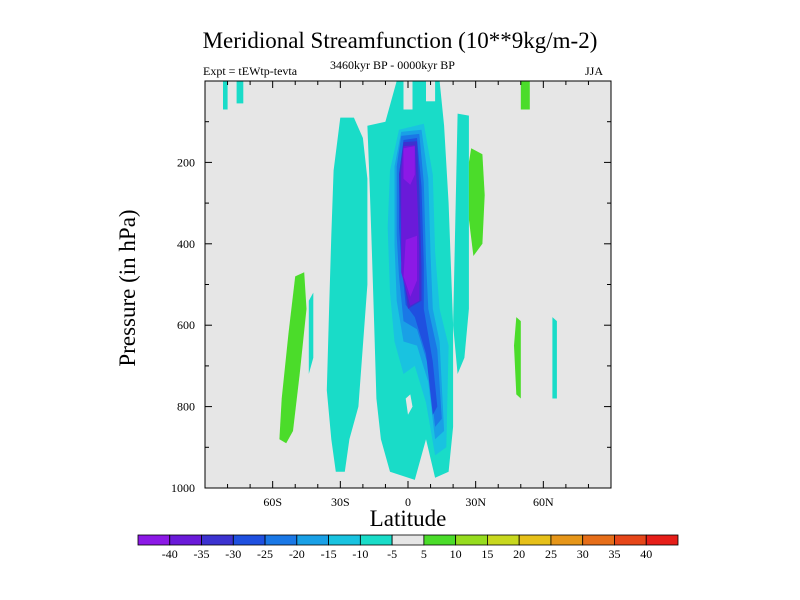 The image size is (800, 600). What do you see at coordinates (408, 518) in the screenshot?
I see `x-axis-label: Latitude` at bounding box center [408, 518].